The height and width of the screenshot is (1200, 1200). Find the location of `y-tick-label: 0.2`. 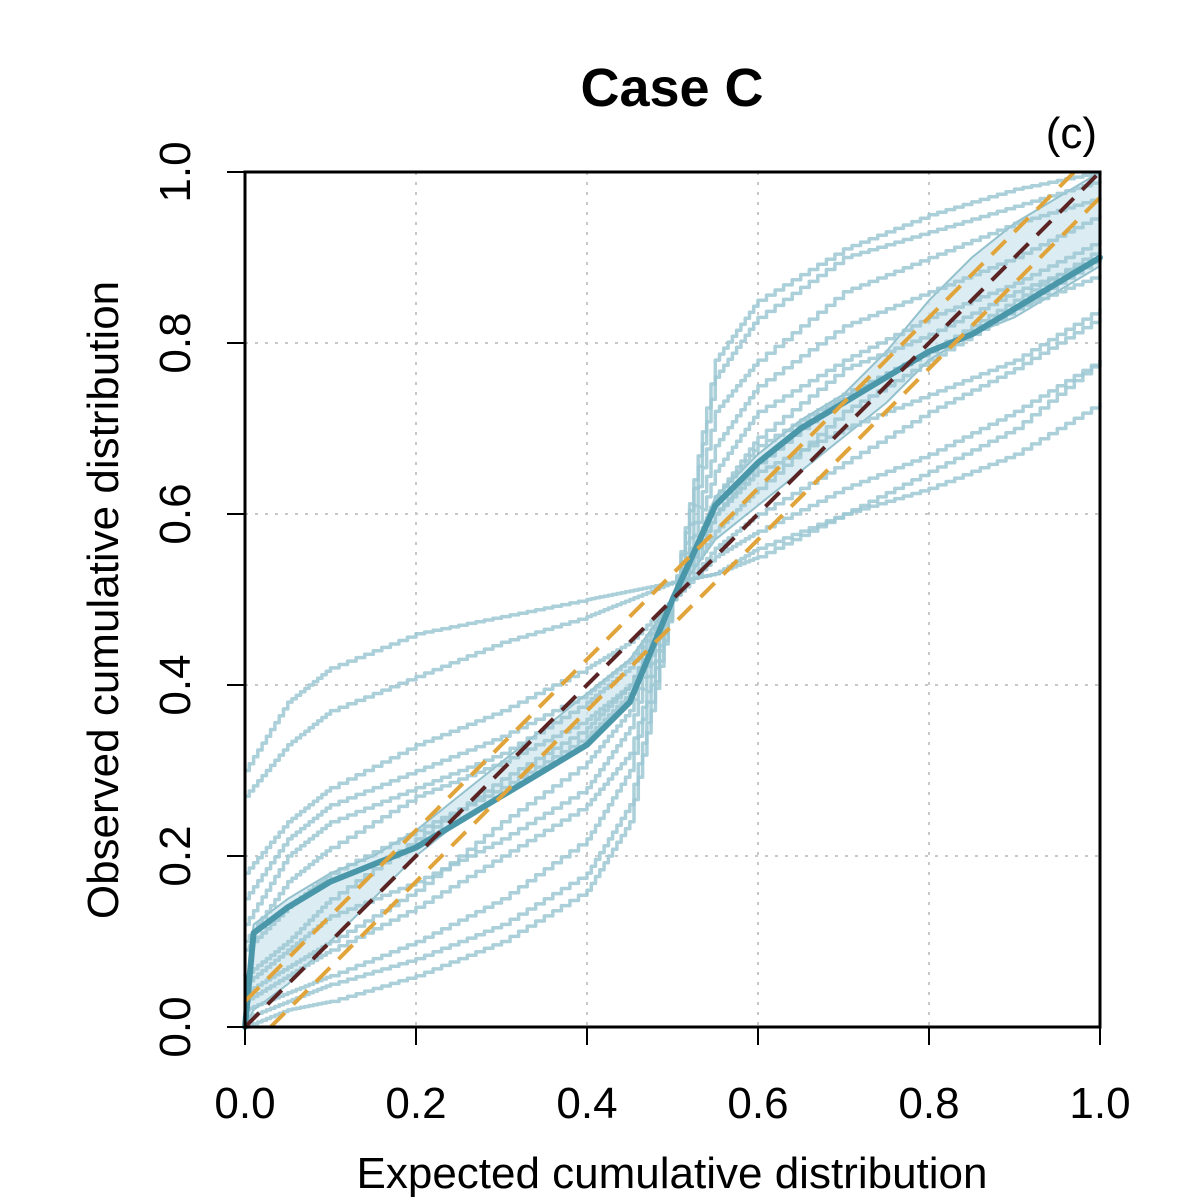

y-tick-label: 0.2 is located at coordinates (175, 855).